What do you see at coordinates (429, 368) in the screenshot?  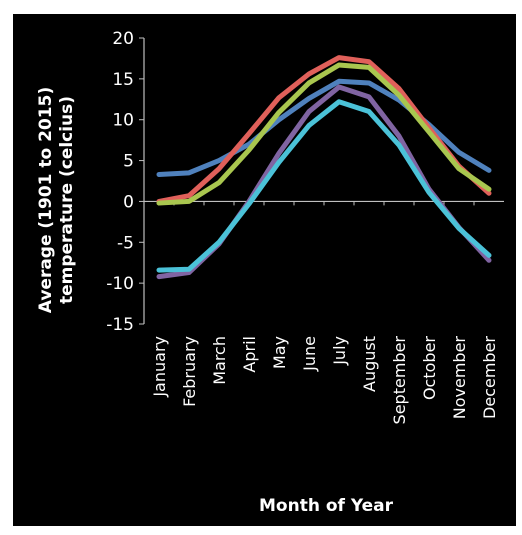 I see `x-category-label: October` at bounding box center [429, 368].